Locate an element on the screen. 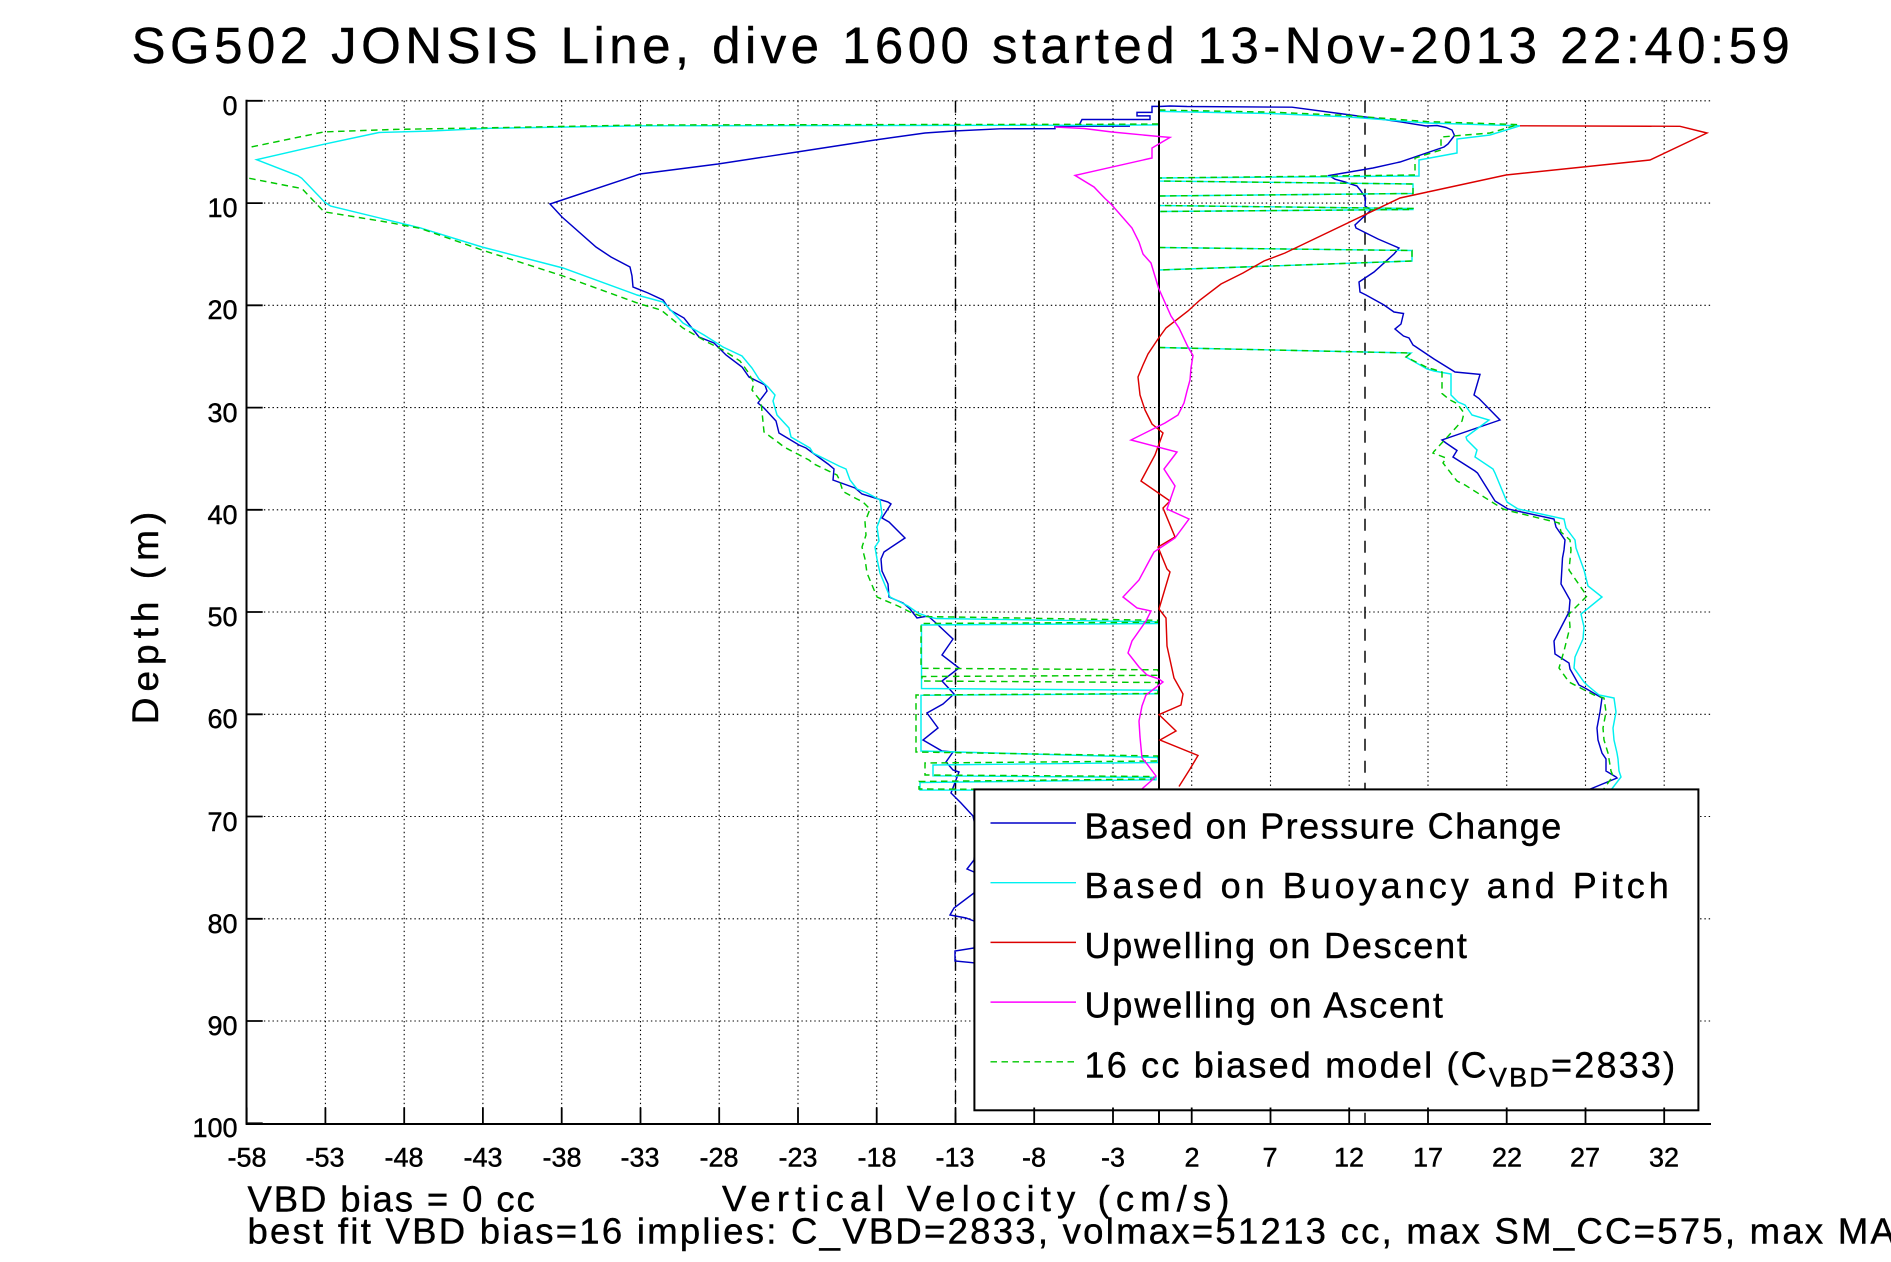 Image resolution: width=1891 pixels, height=1262 pixels. svg-text: Upwelling on Descent is located at coordinates (1277, 945).